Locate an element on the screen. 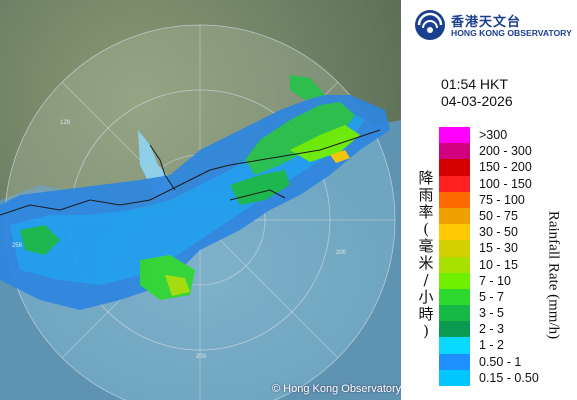  legend-range-label: 7 - 10 is located at coordinates (495, 280).